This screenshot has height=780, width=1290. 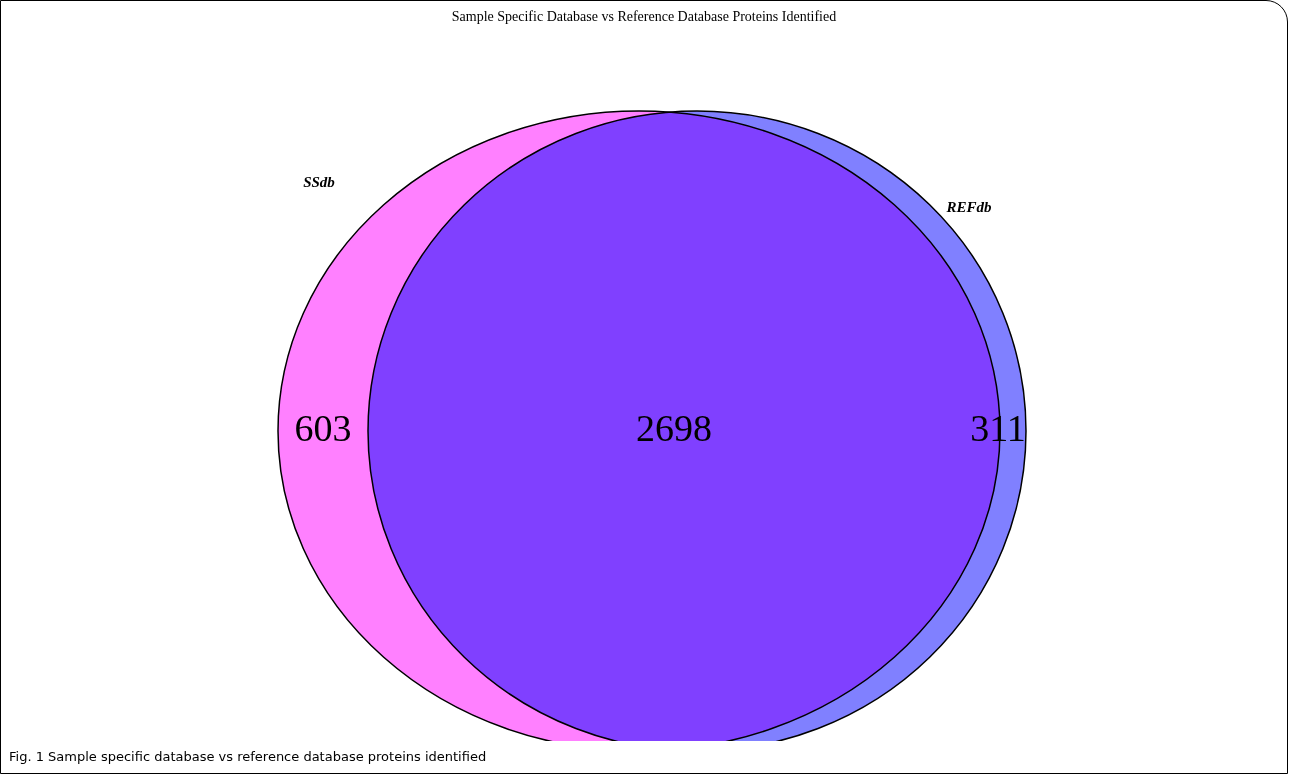 What do you see at coordinates (323, 427) in the screenshot?
I see `data-label: 603` at bounding box center [323, 427].